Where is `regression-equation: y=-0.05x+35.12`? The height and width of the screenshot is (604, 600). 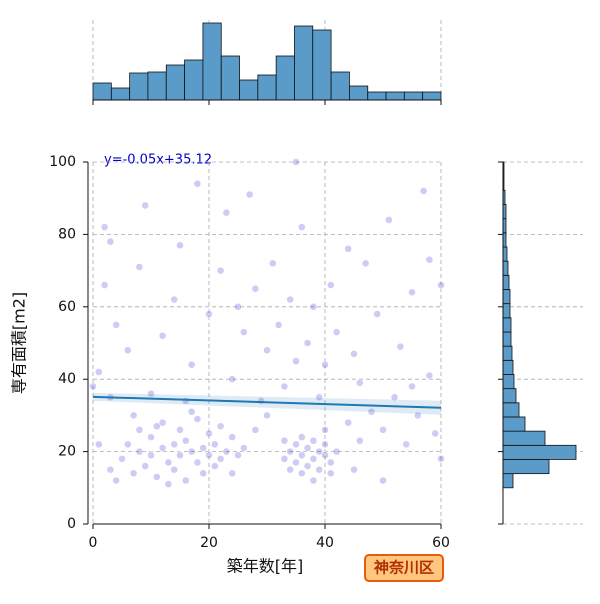 regression-equation: y=-0.05x+35.12 is located at coordinates (158, 160).